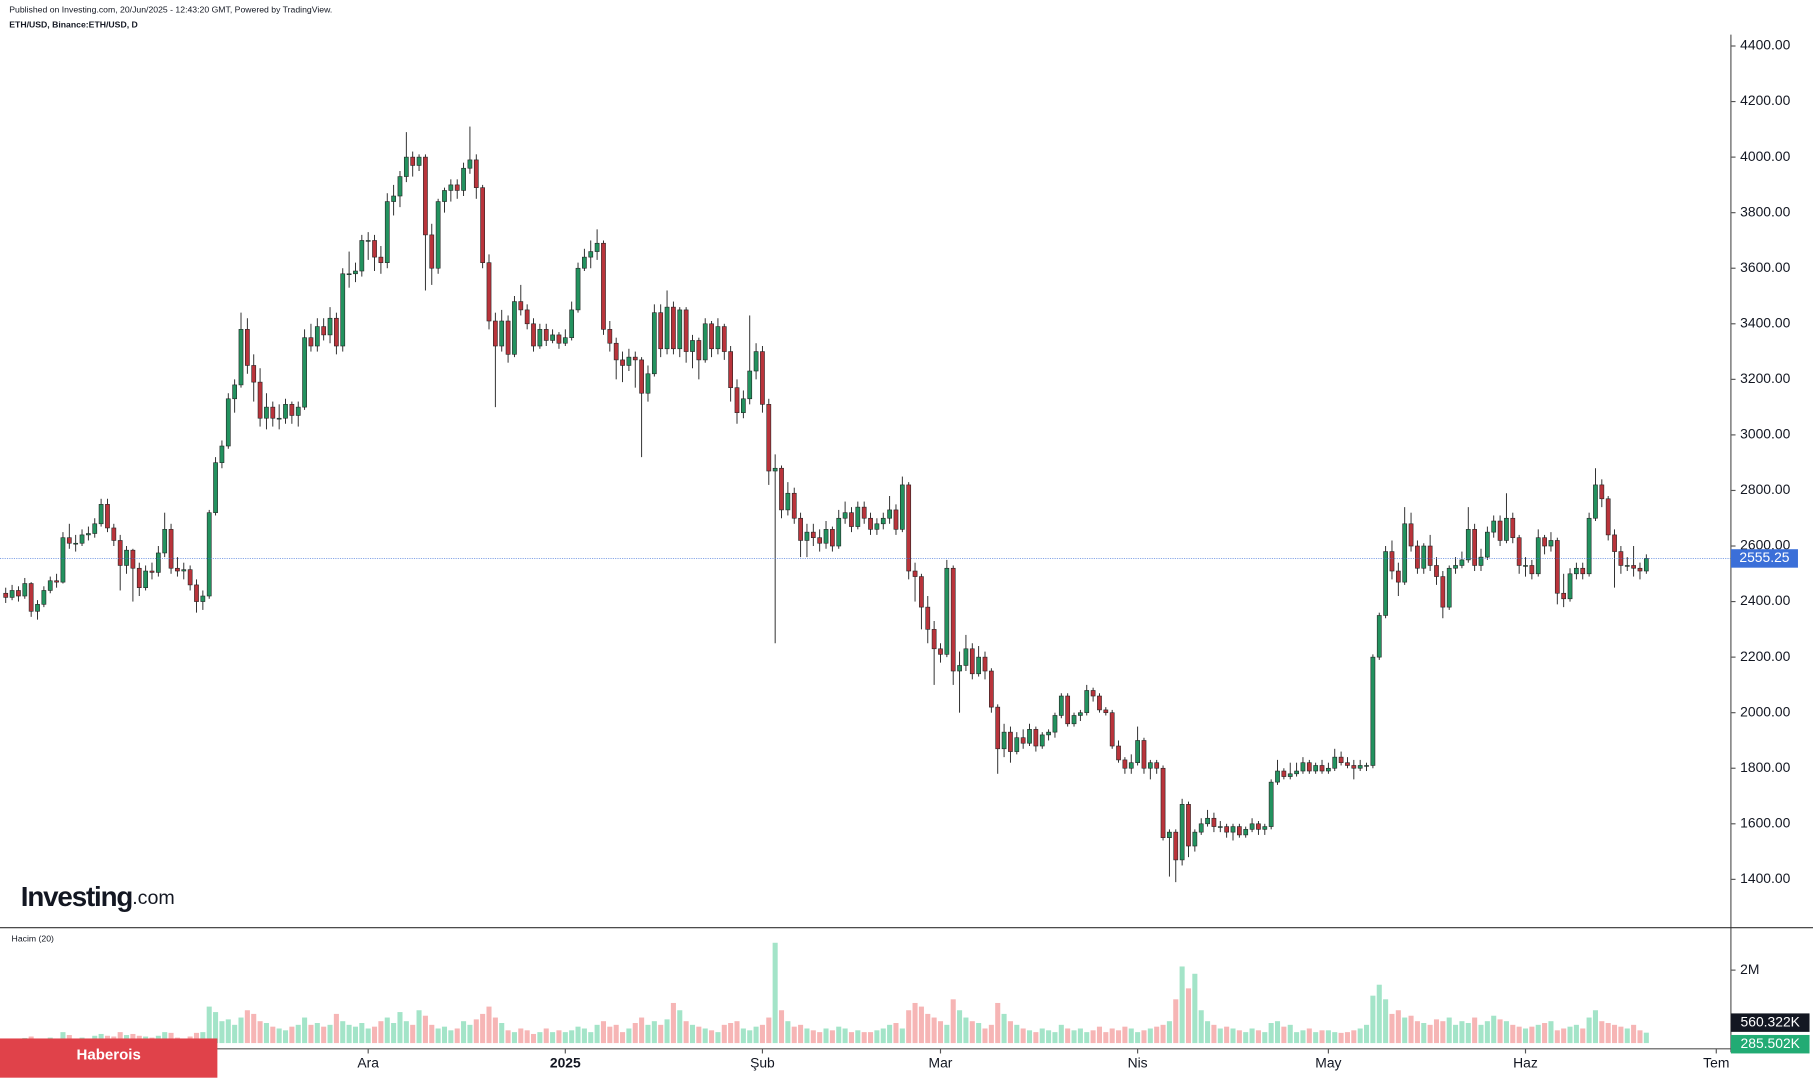 Image resolution: width=1813 pixels, height=1080 pixels. What do you see at coordinates (1765, 100) in the screenshot?
I see `y-tick-label: 4200.00` at bounding box center [1765, 100].